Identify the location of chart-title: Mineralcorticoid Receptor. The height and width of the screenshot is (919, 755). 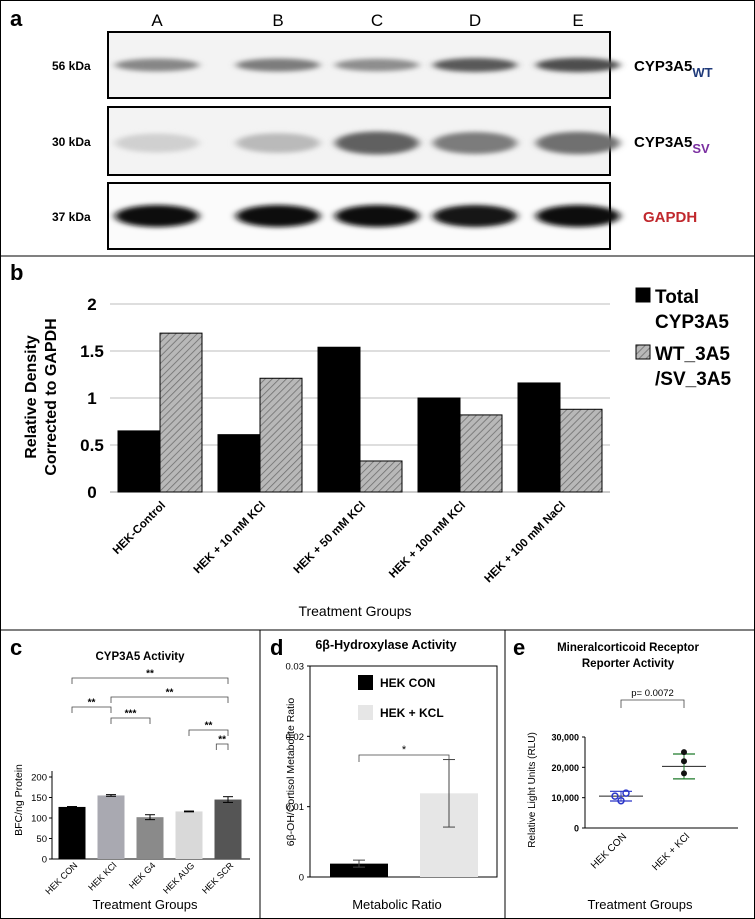
(628, 648).